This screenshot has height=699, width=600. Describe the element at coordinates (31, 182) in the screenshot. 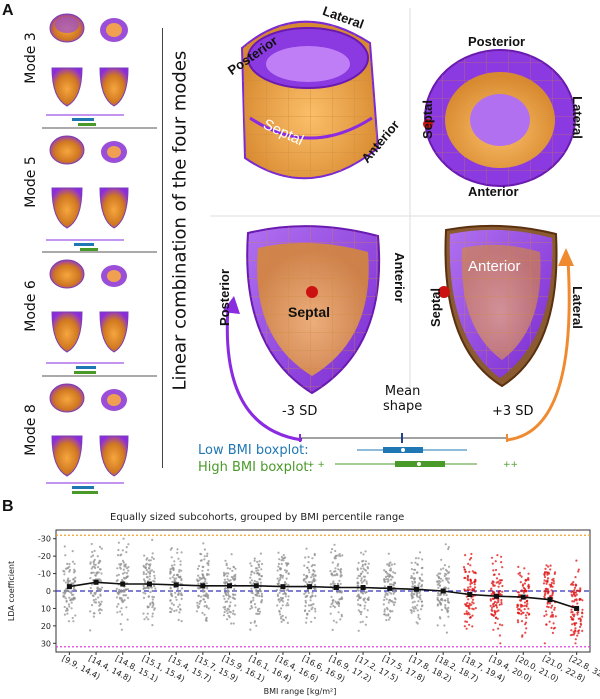

I see `mode-5-label: Mode 5` at that location.